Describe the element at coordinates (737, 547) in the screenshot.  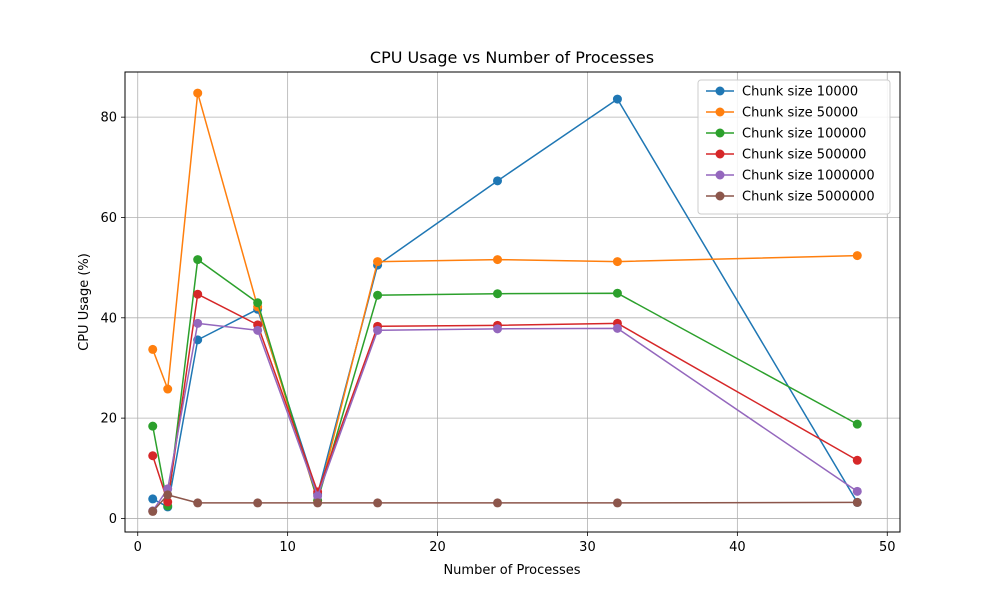
I see `x-tick-label: 40` at that location.